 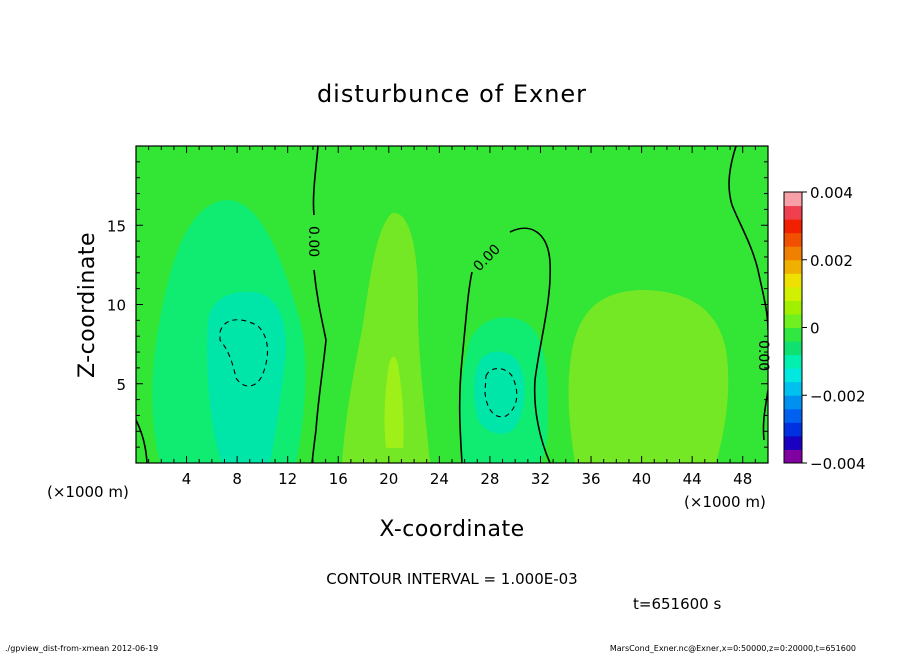 I want to click on field-positive-mid-inner, so click(x=394, y=402).